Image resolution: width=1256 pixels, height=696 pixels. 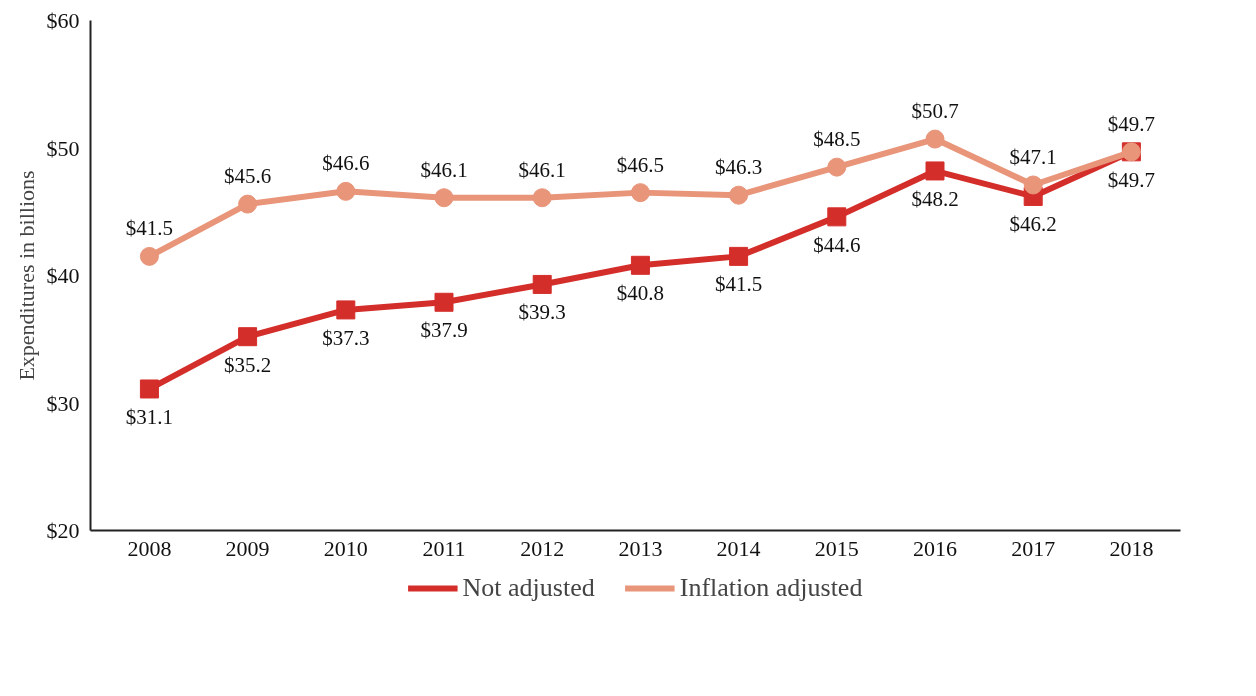 I want to click on data-label: $40.8, so click(x=640, y=293).